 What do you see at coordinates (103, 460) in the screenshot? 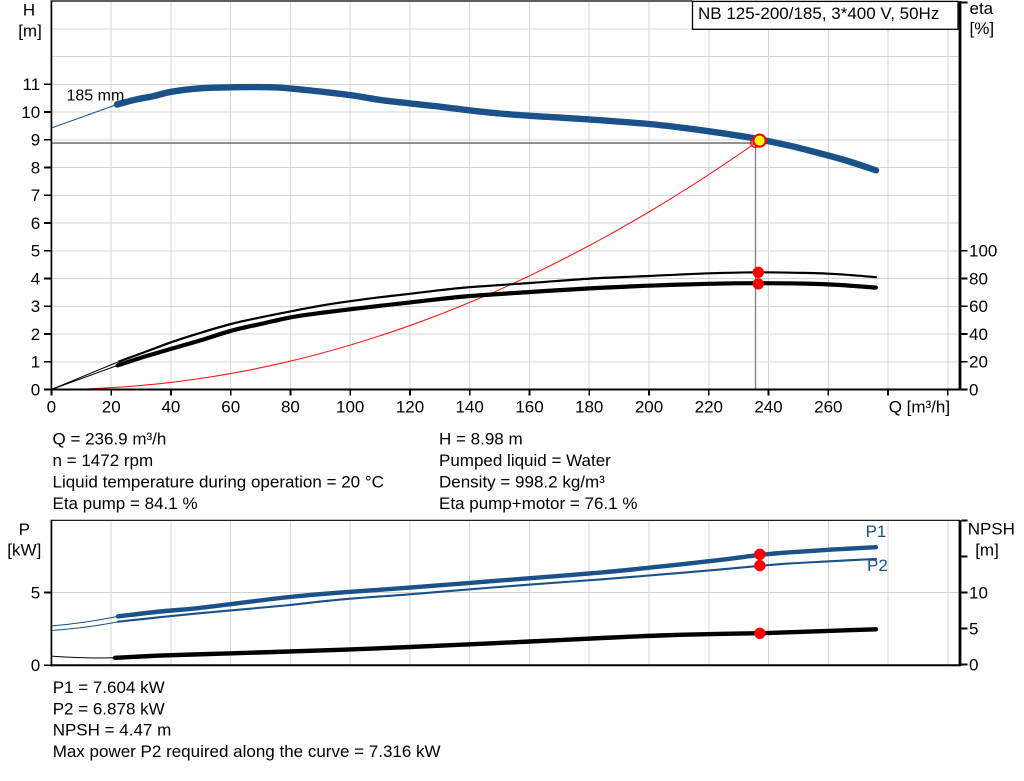
I see `svg-text: n = 1472 rpm` at bounding box center [103, 460].